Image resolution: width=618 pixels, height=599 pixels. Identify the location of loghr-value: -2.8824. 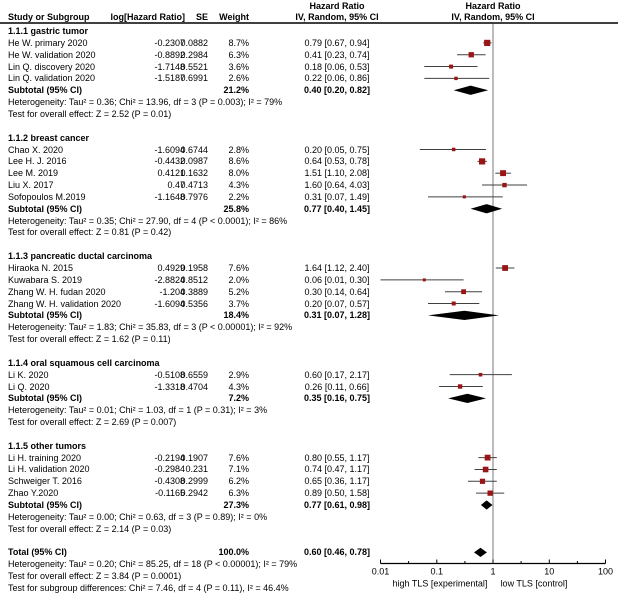
(169, 279).